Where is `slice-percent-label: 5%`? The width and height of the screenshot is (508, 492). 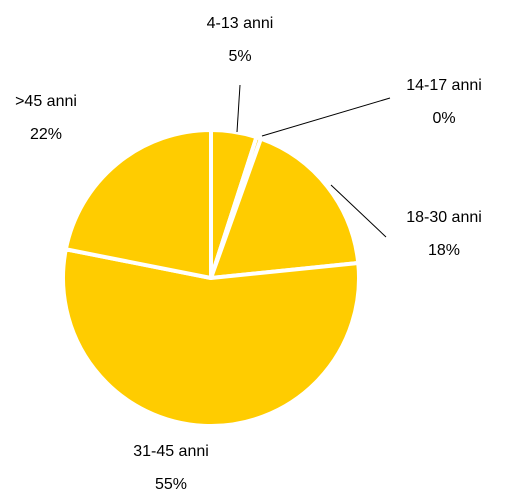
slice-percent-label: 5% is located at coordinates (239, 56).